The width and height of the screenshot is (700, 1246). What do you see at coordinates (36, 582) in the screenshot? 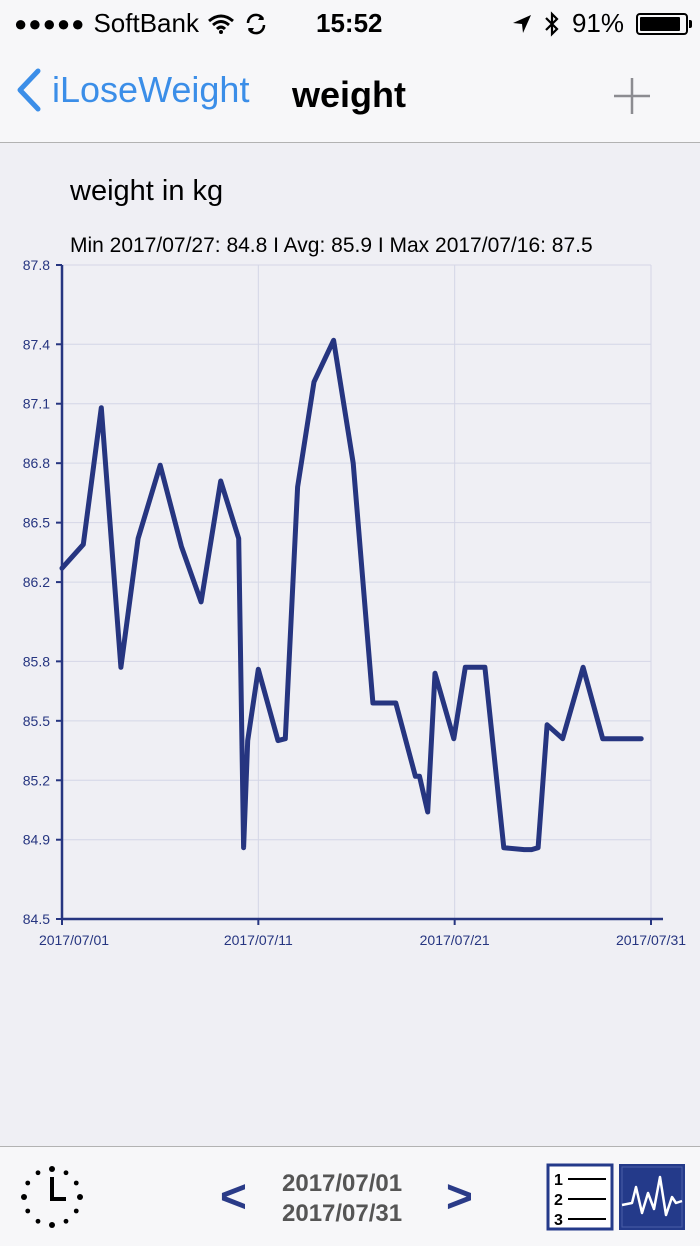
I see `y-tick-label: 86.2` at bounding box center [36, 582].